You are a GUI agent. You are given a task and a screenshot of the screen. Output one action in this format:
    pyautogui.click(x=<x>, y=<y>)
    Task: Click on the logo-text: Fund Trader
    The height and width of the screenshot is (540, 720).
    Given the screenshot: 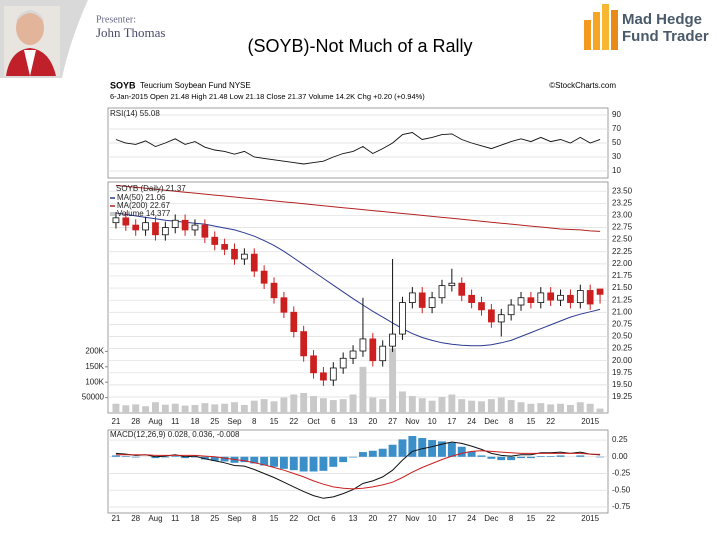 What is the action you would take?
    pyautogui.click(x=665, y=36)
    